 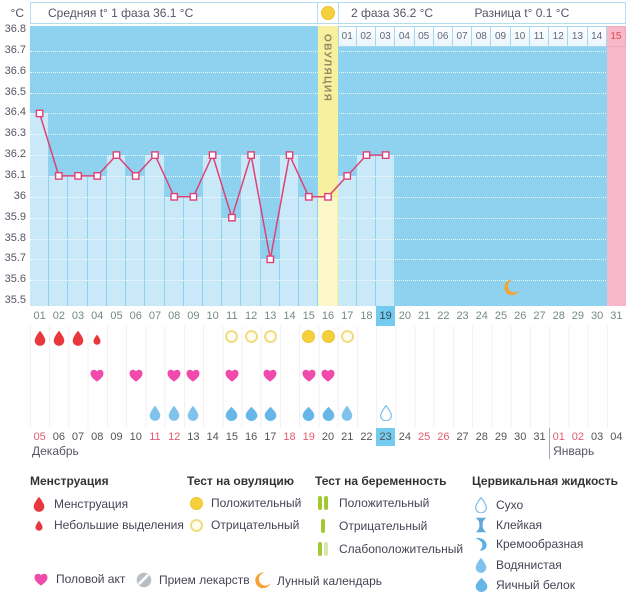 What do you see at coordinates (58, 316) in the screenshot?
I see `cycle-day-cell: 02` at bounding box center [58, 316].